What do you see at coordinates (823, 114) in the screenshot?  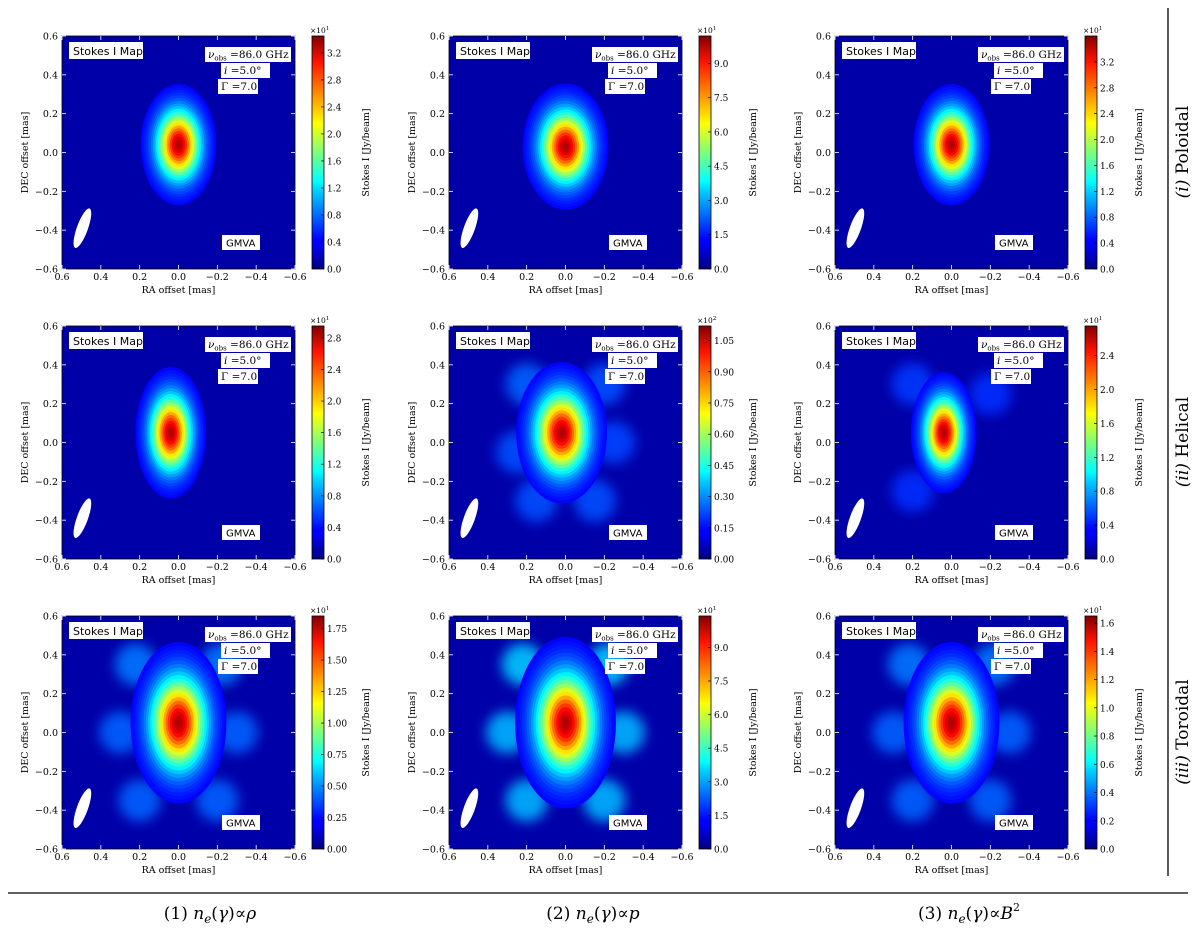 I see `y-tick-label: 0.2` at bounding box center [823, 114].